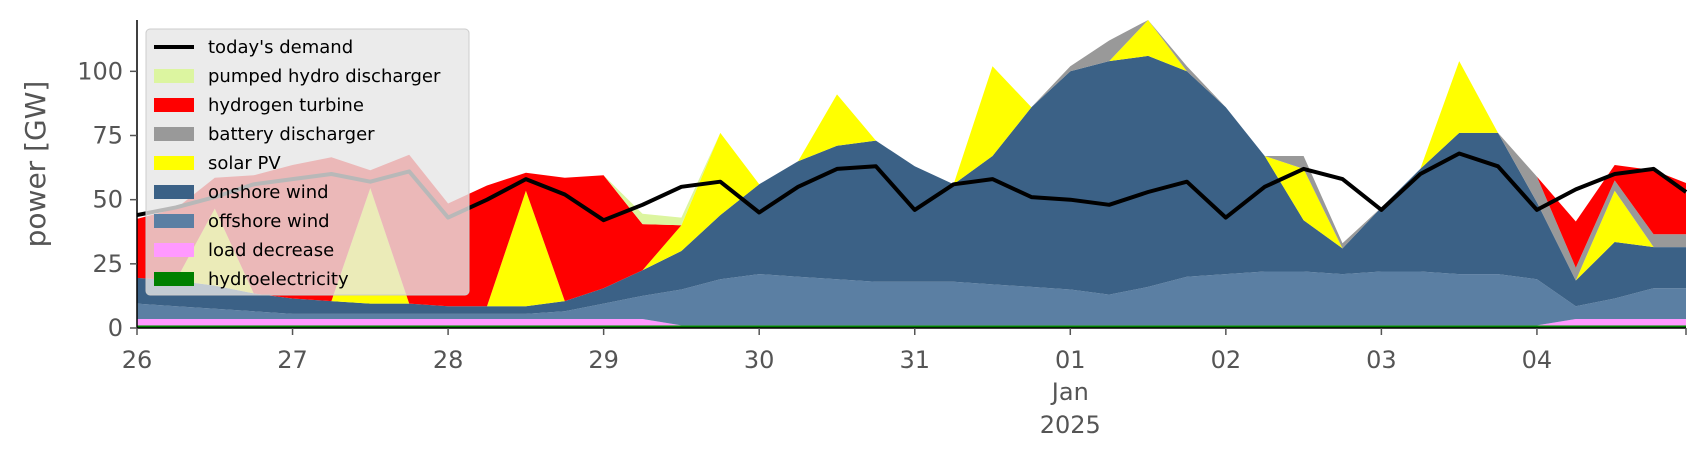 The image size is (1706, 460). What do you see at coordinates (174, 250) in the screenshot?
I see `legend-swatch-load-decrease` at bounding box center [174, 250].